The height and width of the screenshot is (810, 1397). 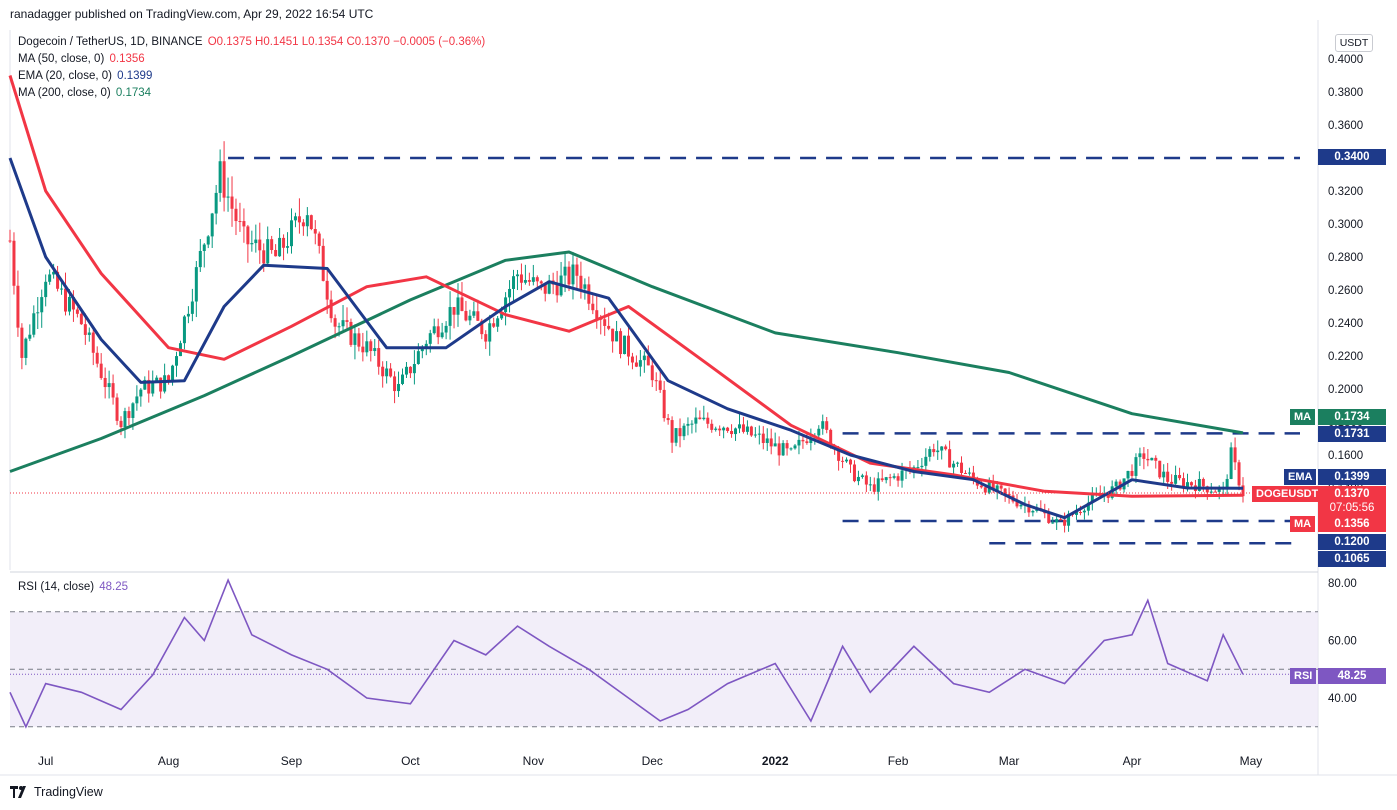 What do you see at coordinates (1009, 761) in the screenshot?
I see `time-axis-label: Mar` at bounding box center [1009, 761].